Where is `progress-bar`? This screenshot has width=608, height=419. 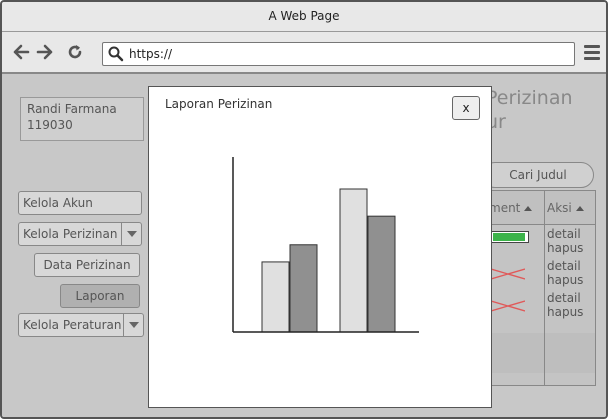
progress-bar is located at coordinates (510, 237).